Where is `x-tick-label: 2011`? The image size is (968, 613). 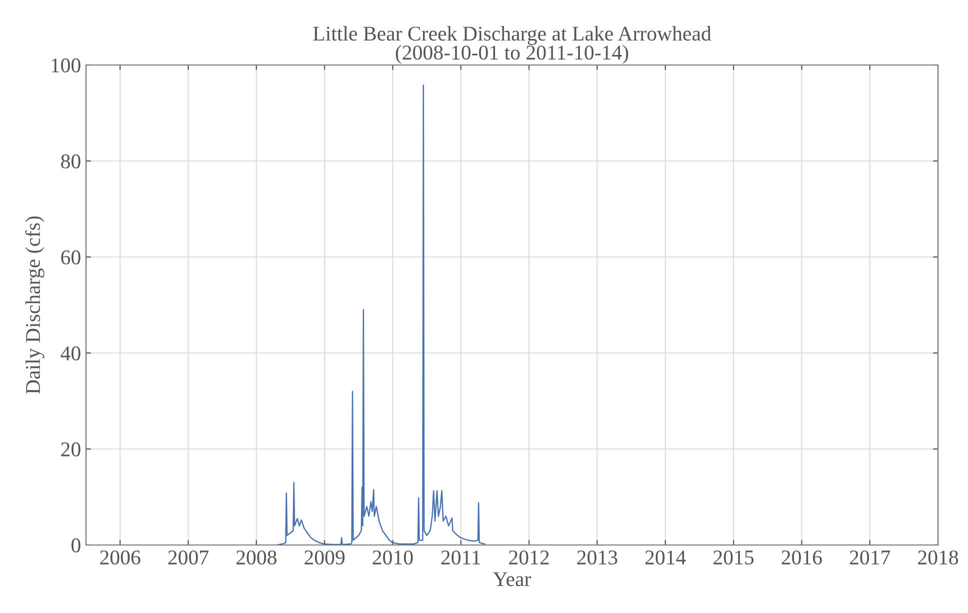
x-tick-label: 2011 is located at coordinates (460, 557).